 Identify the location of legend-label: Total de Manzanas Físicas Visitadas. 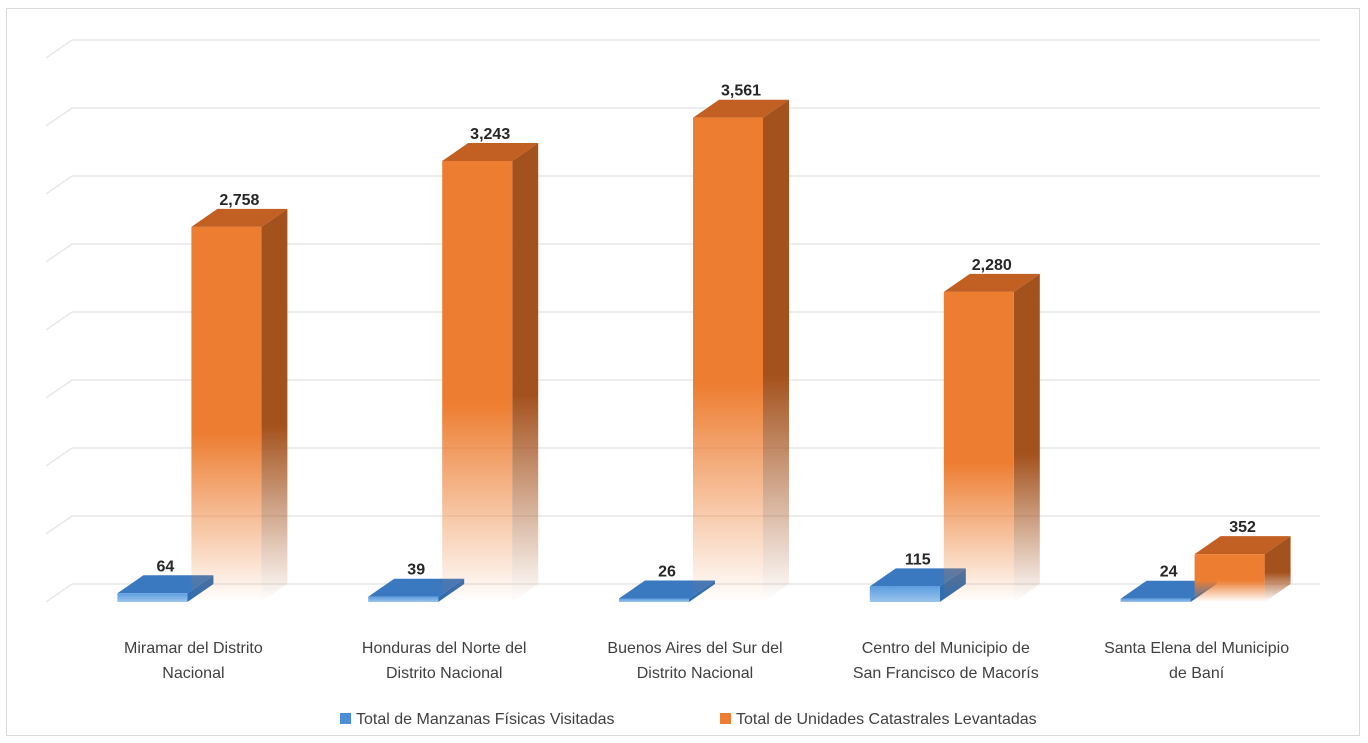
(485, 719).